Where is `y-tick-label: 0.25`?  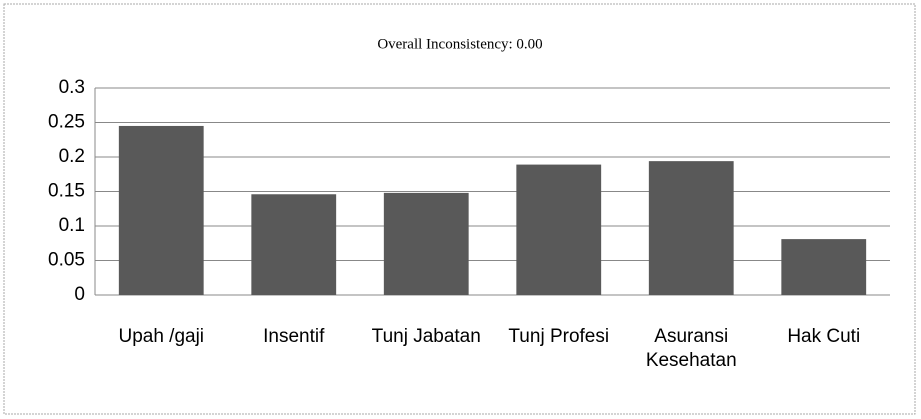 y-tick-label: 0.25 is located at coordinates (66, 122).